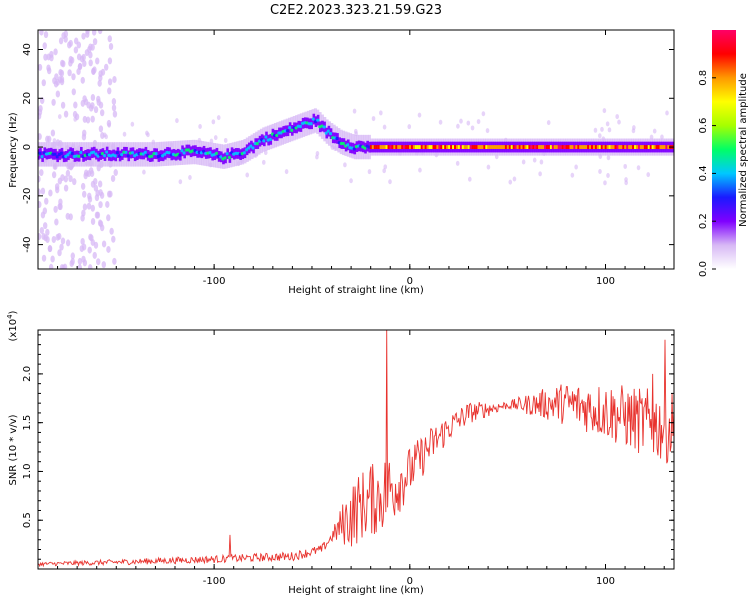 The image size is (750, 604). What do you see at coordinates (27, 49) in the screenshot?
I see `y-tick-label: 40` at bounding box center [27, 49].